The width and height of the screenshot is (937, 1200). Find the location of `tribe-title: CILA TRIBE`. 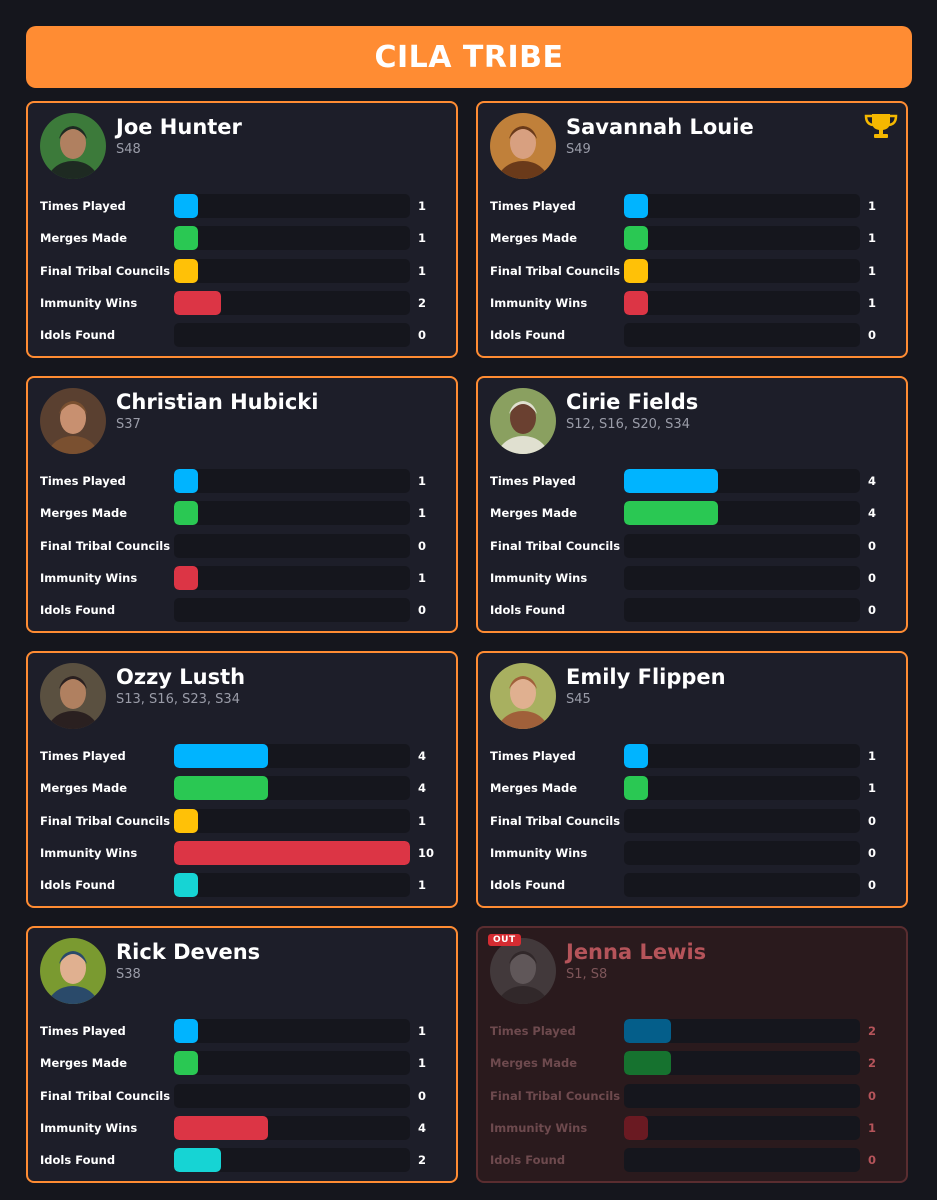

tribe-title: CILA TRIBE is located at coordinates (469, 57).